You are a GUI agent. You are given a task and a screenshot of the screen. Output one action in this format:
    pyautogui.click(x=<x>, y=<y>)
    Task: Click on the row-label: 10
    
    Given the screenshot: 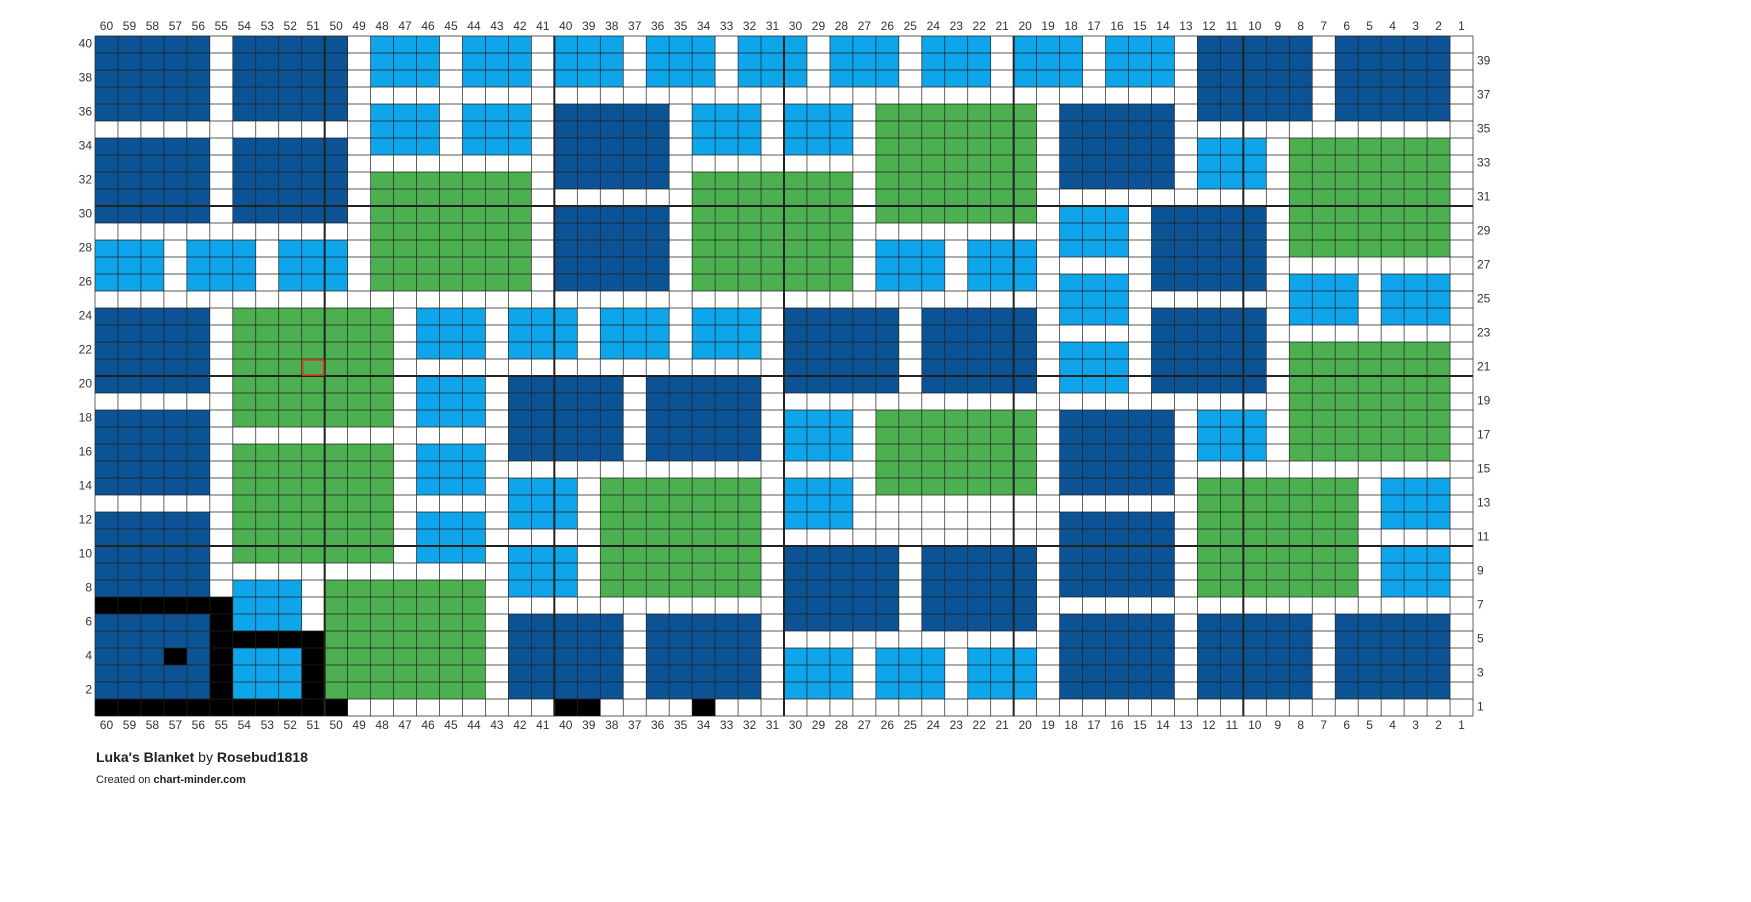 What is the action you would take?
    pyautogui.click(x=86, y=554)
    